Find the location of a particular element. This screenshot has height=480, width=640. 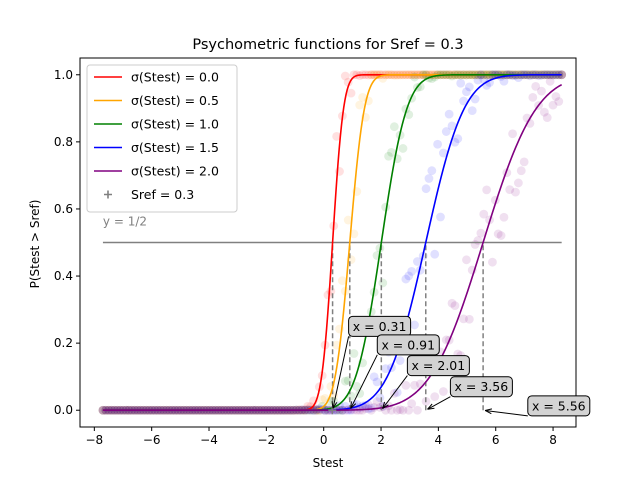

x-tick-label: −6 is located at coordinates (152, 440).